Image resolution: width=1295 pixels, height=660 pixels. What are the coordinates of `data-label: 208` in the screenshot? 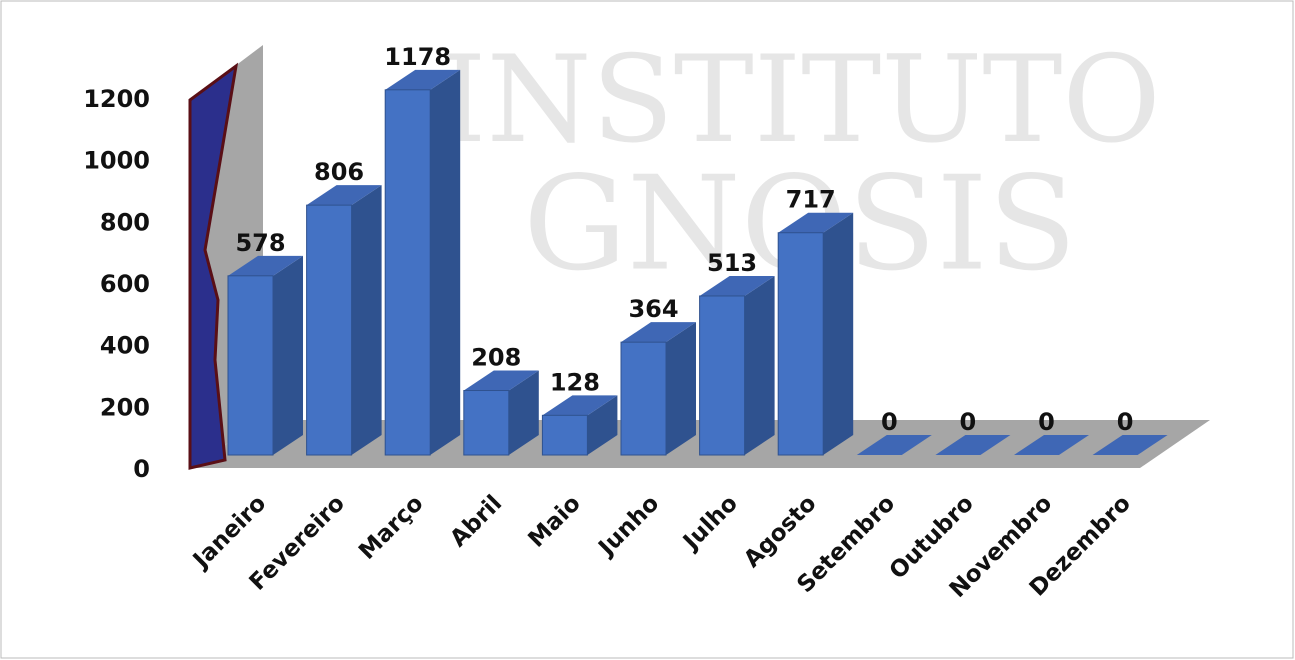 It's located at (496, 358).